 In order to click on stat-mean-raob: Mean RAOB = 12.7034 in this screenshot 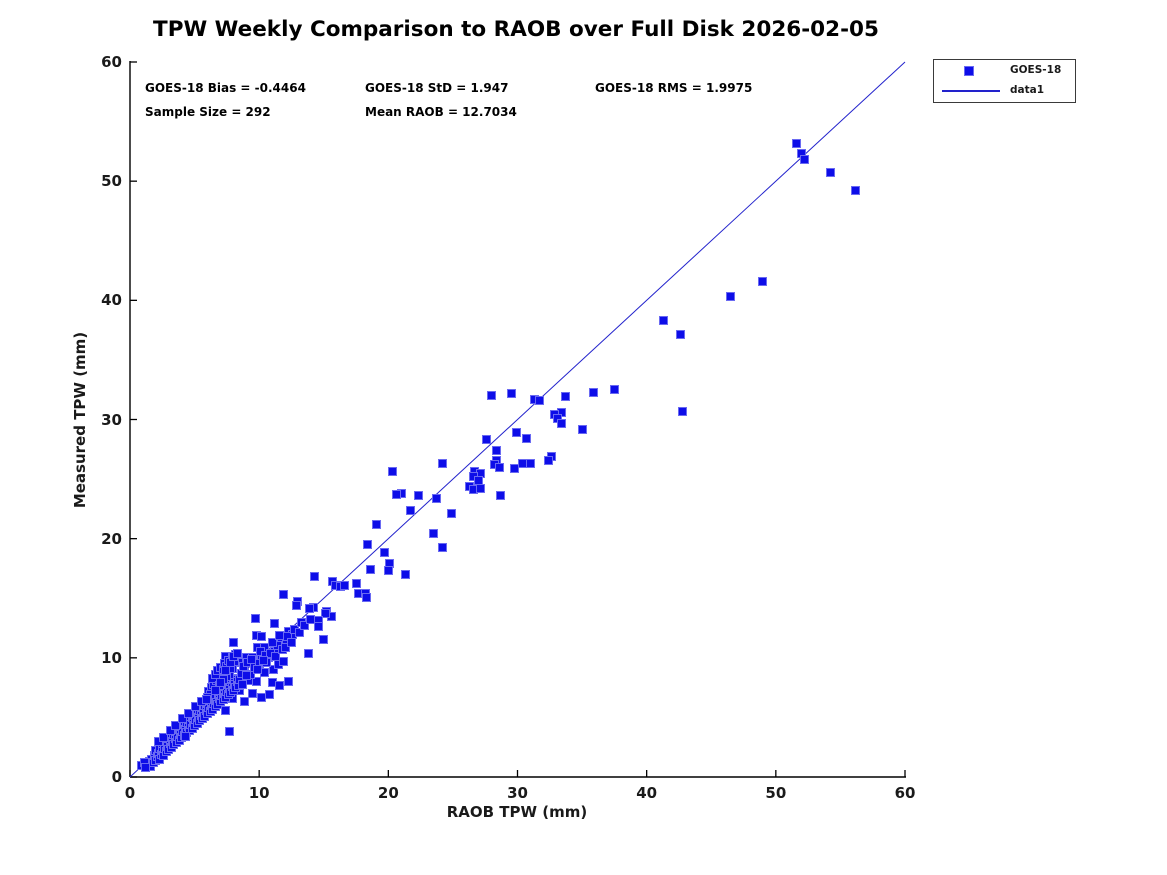, I will do `click(441, 112)`.